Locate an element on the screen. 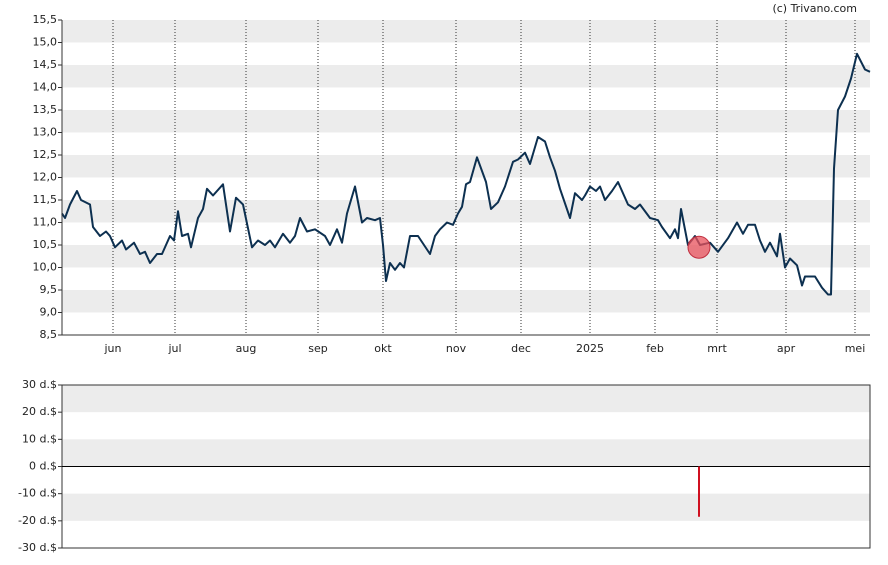 The image size is (888, 565). highlight-marker is located at coordinates (699, 247).